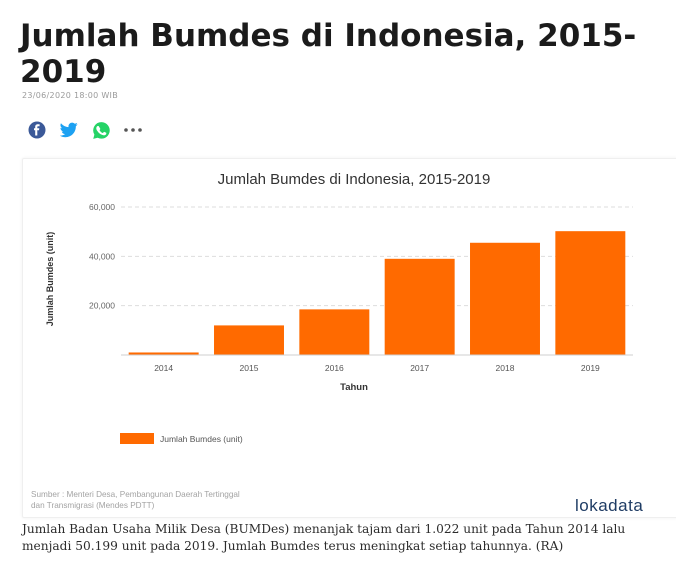 The height and width of the screenshot is (577, 676). Describe the element at coordinates (137, 438) in the screenshot. I see `legend-swatch` at that location.